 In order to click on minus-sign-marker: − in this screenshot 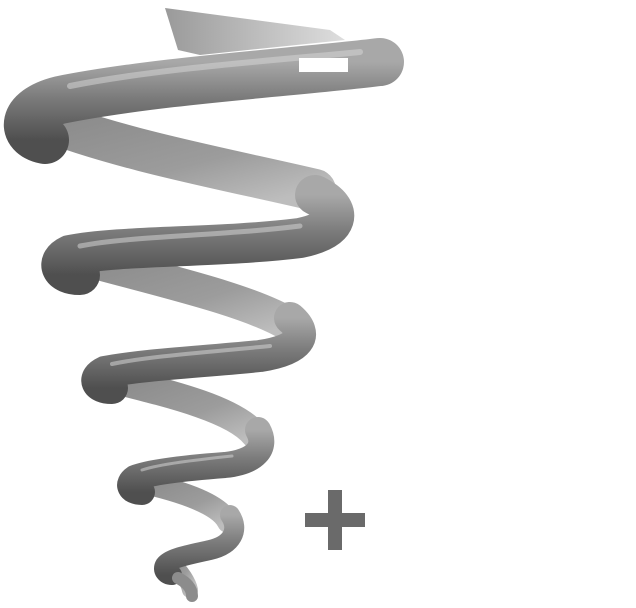, I will do `click(323, 65)`.